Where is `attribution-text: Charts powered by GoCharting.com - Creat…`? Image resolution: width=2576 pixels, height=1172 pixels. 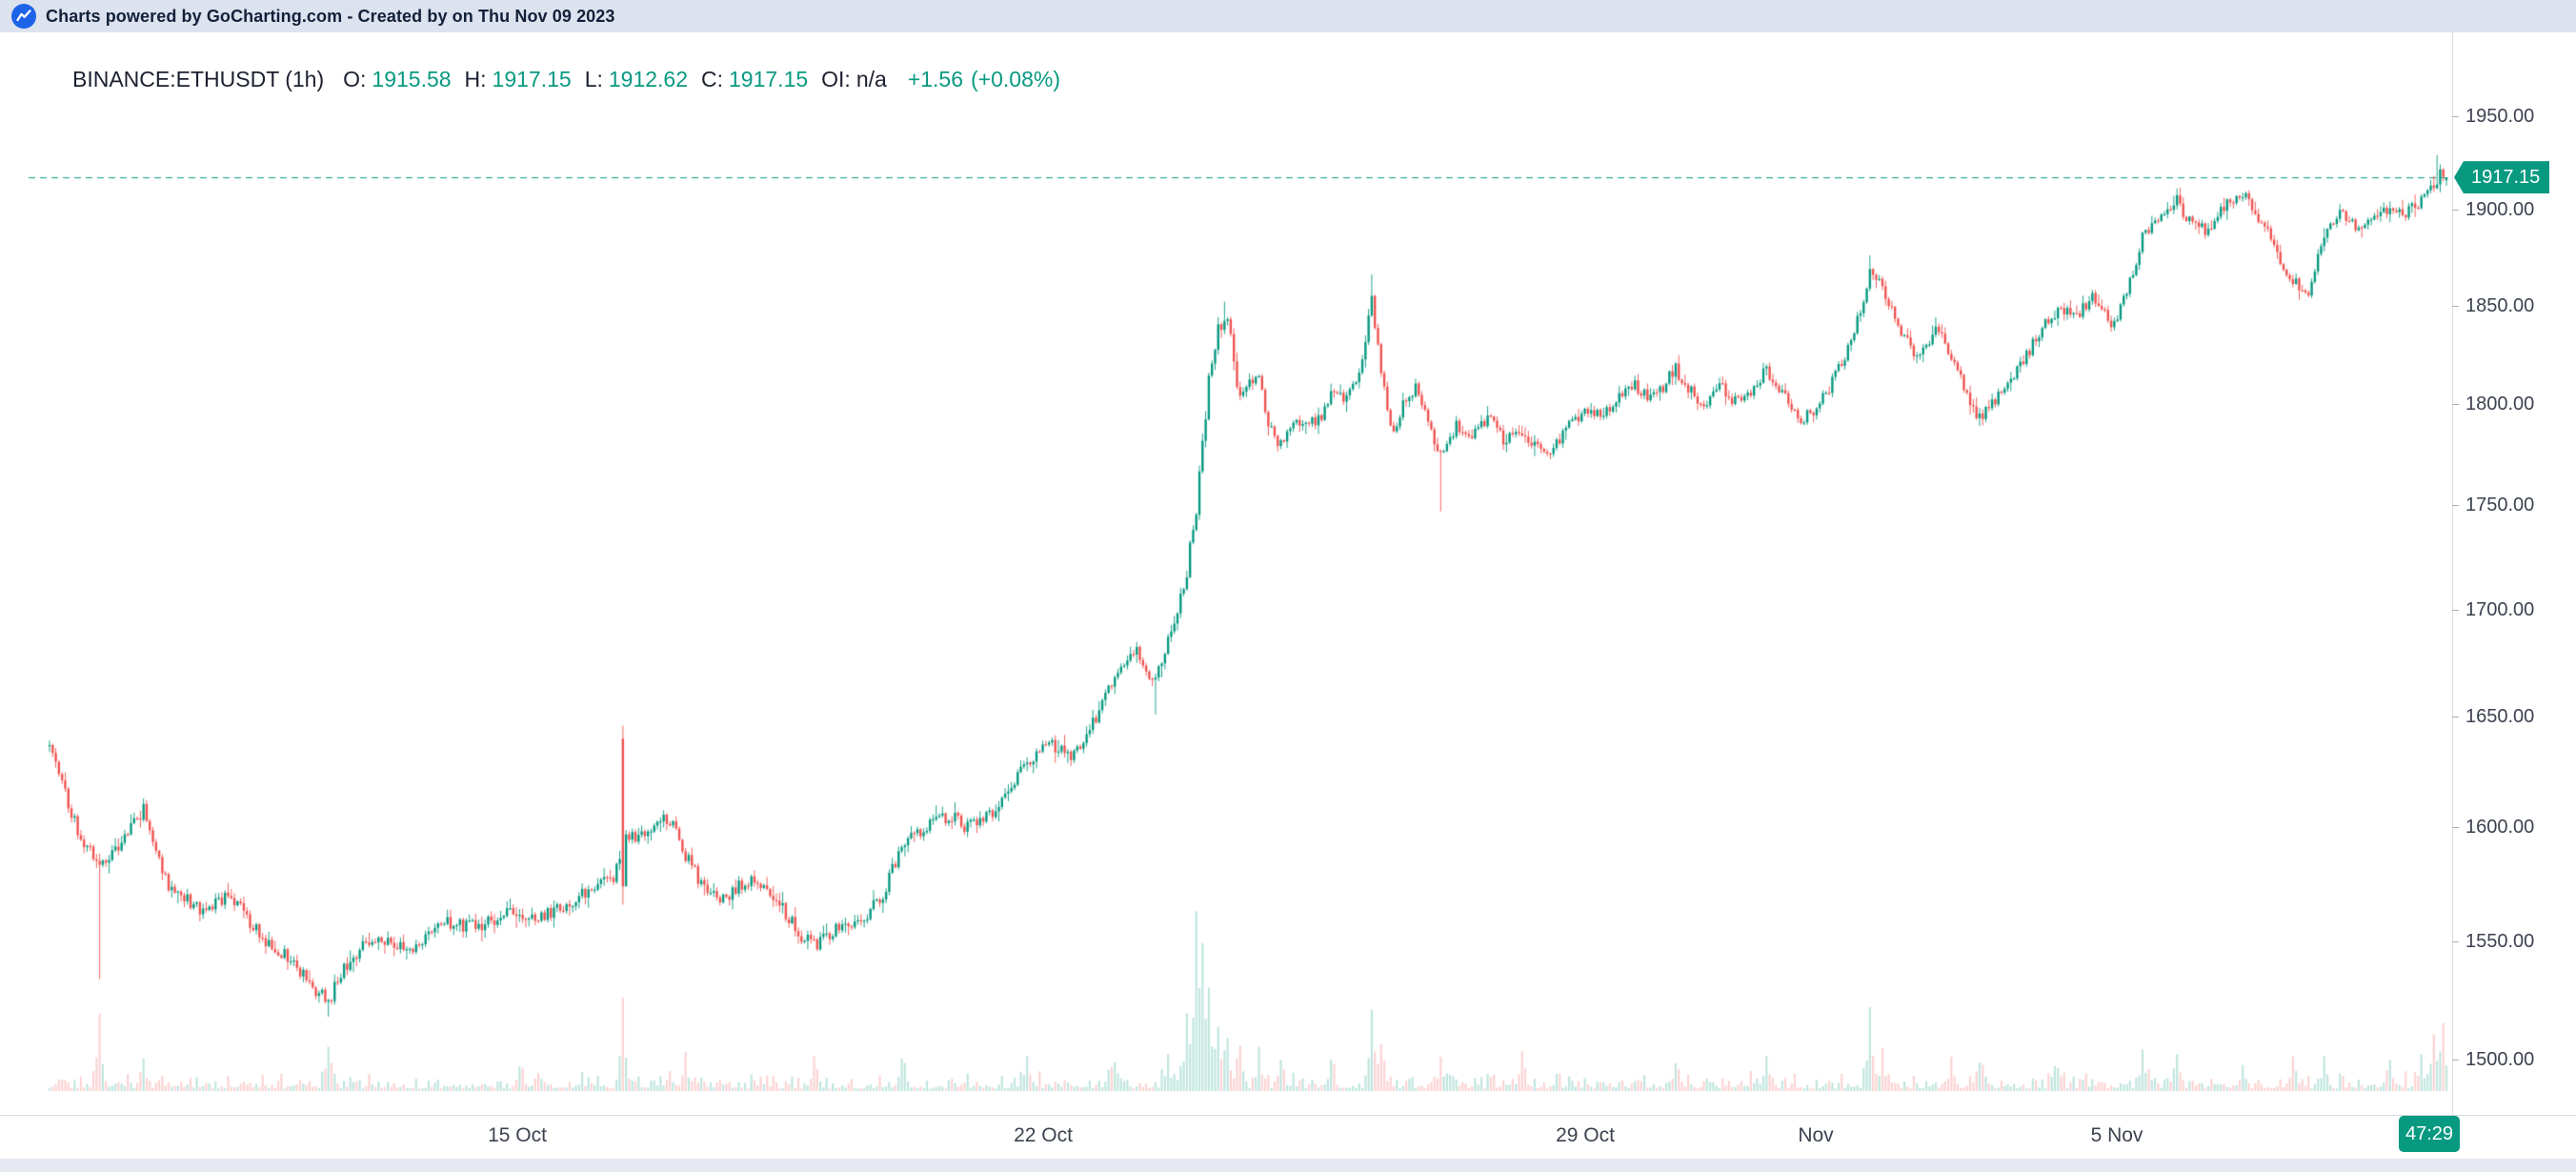
attribution-text: Charts powered by GoCharting.com - Creat… is located at coordinates (331, 16).